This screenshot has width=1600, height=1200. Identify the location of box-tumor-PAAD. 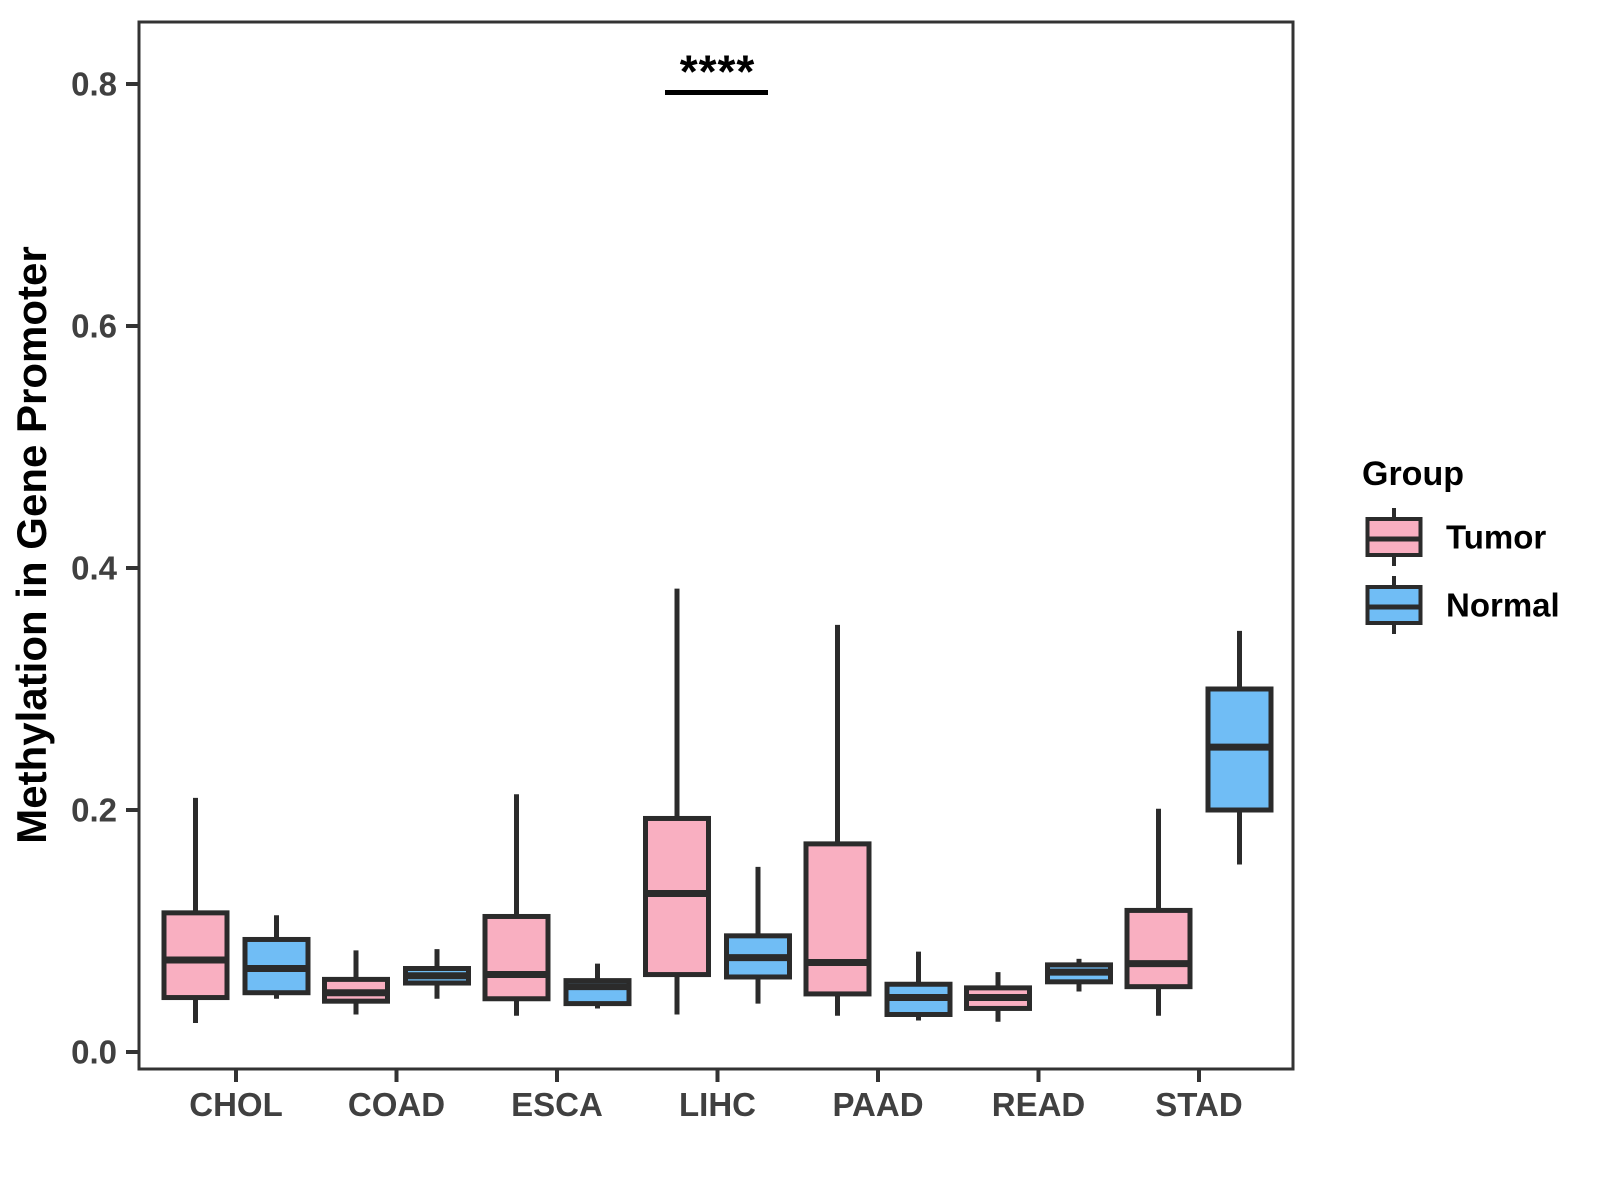
(837, 919).